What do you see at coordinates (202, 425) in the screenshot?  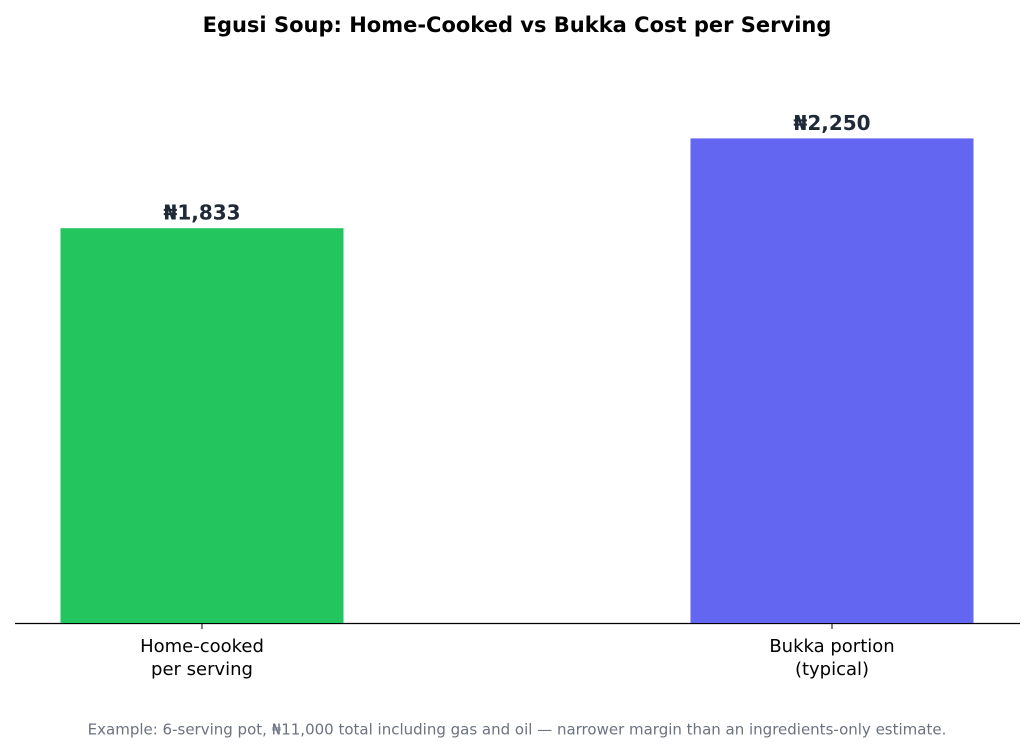 I see `bar` at bounding box center [202, 425].